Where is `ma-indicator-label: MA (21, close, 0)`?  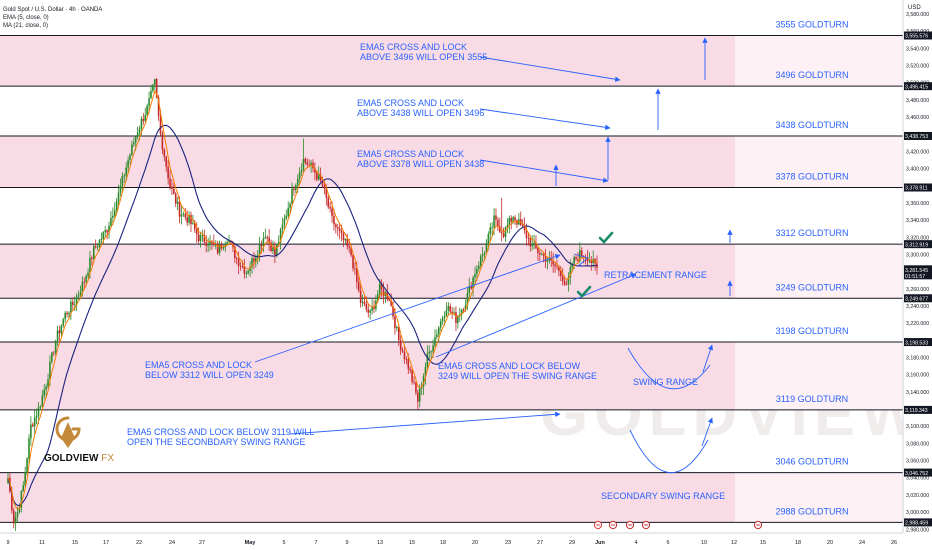 ma-indicator-label: MA (21, close, 0) is located at coordinates (26, 26).